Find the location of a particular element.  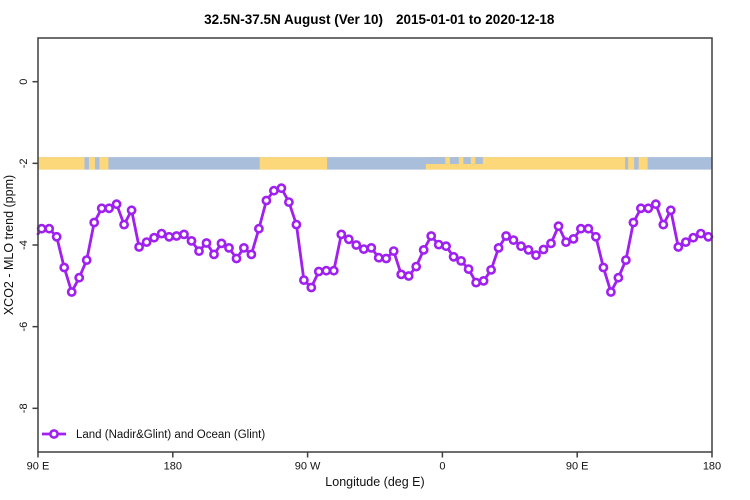

y-tick-label: -4 is located at coordinates (24, 245).